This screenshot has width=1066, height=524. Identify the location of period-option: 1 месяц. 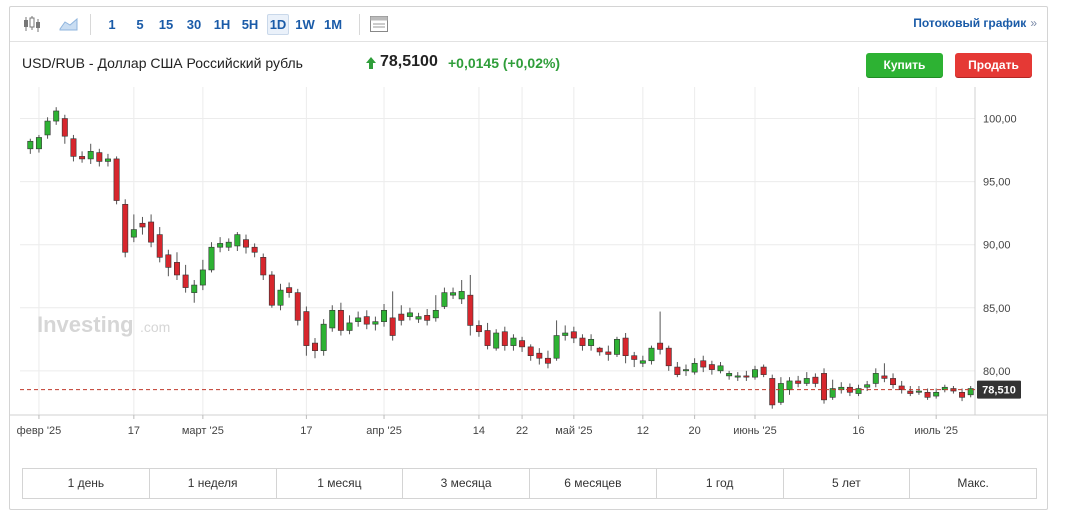
(340, 483).